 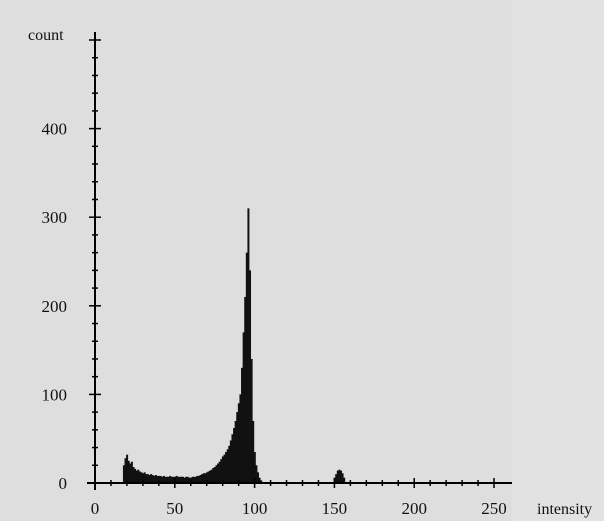 What do you see at coordinates (255, 508) in the screenshot?
I see `x-tick-label: 100` at bounding box center [255, 508].